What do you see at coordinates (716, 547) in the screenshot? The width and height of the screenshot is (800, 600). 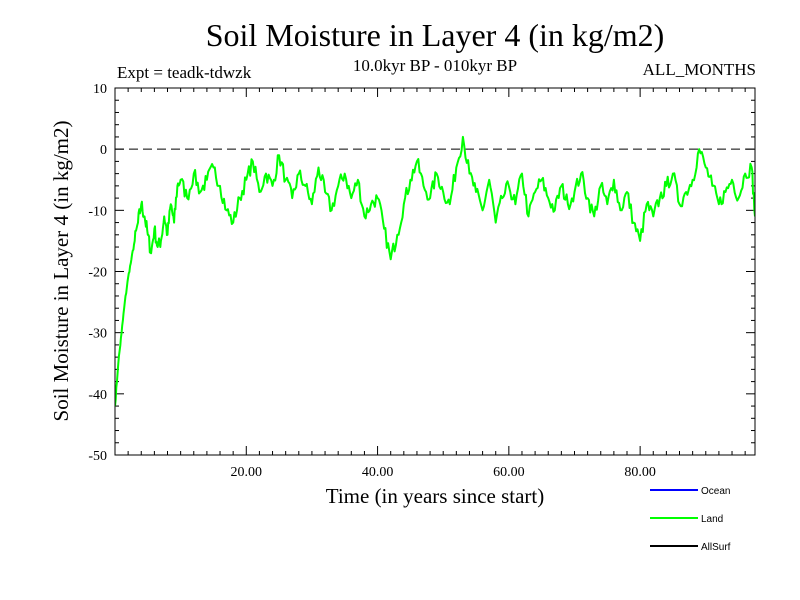 I see `legend-label-allsurf: AllSurf` at bounding box center [716, 547].